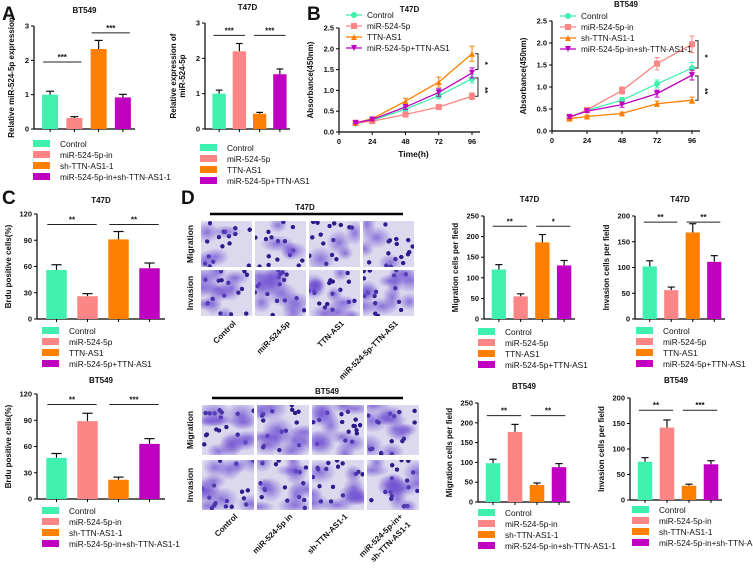  I want to click on legend-label: sh-TTN-AS1-1, so click(87, 166).